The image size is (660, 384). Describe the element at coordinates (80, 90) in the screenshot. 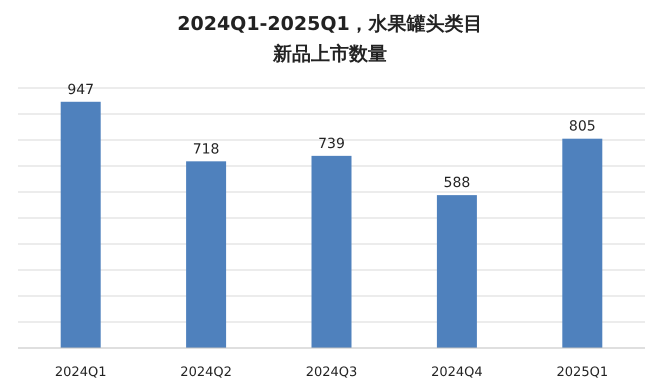

I see `data-label: 947` at that location.